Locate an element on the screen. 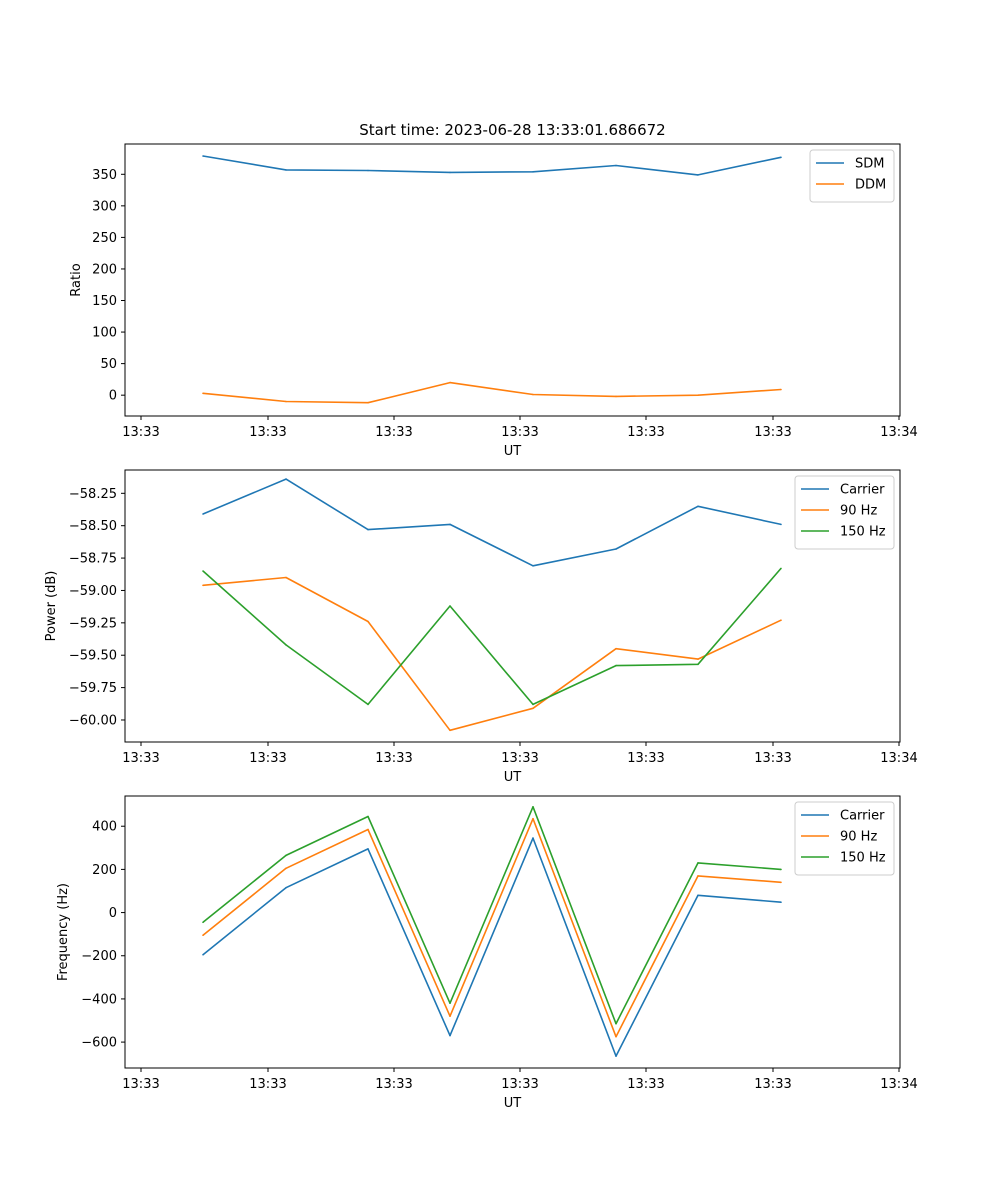 The height and width of the screenshot is (1200, 1000). y-tick-label: 400 is located at coordinates (104, 827).